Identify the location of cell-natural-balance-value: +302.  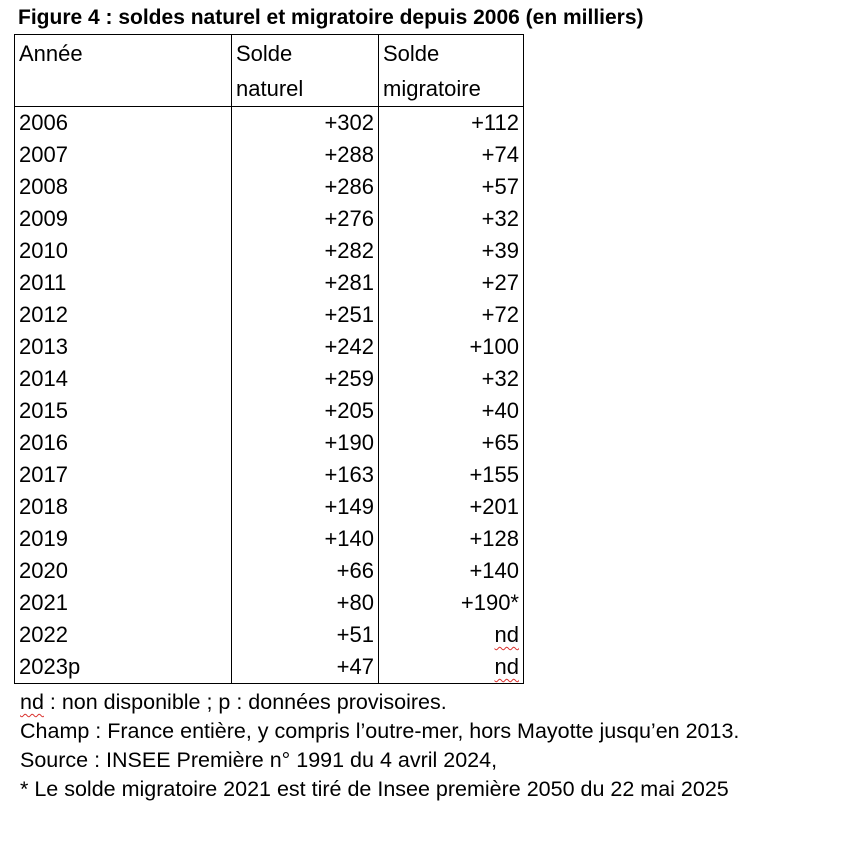
(349, 122).